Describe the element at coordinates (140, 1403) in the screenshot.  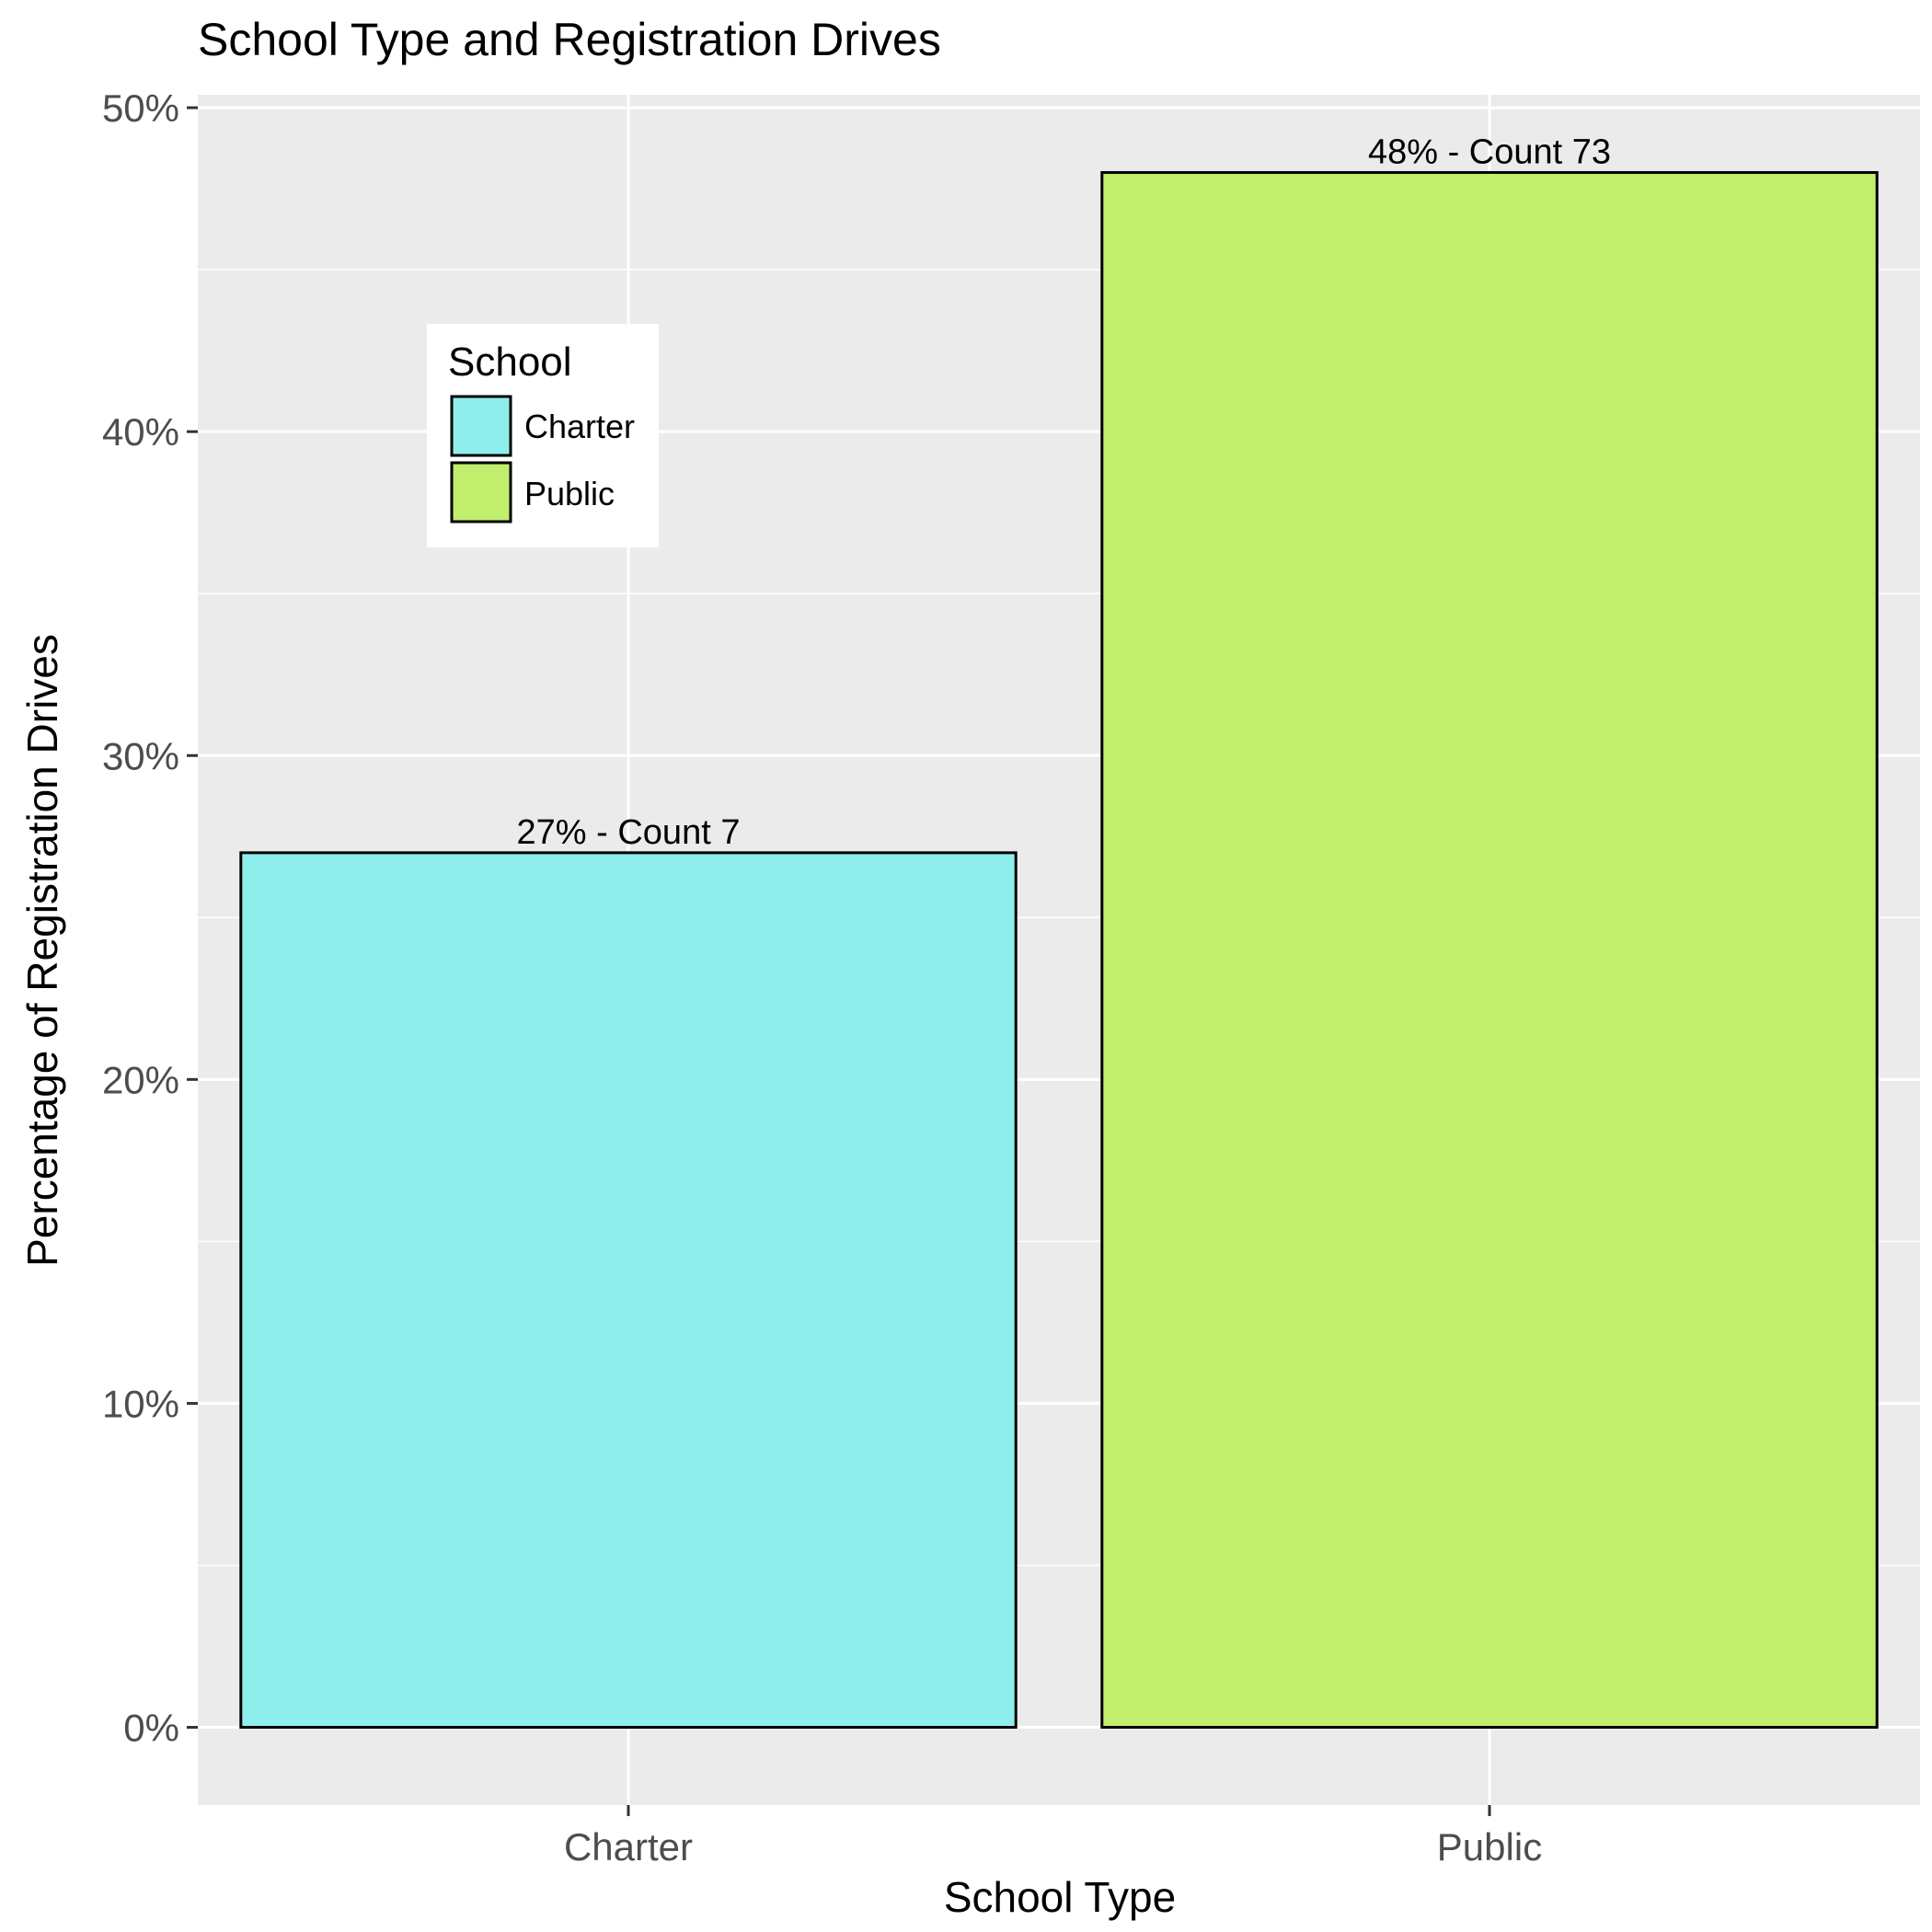
I see `y-tick-label: 10%` at that location.